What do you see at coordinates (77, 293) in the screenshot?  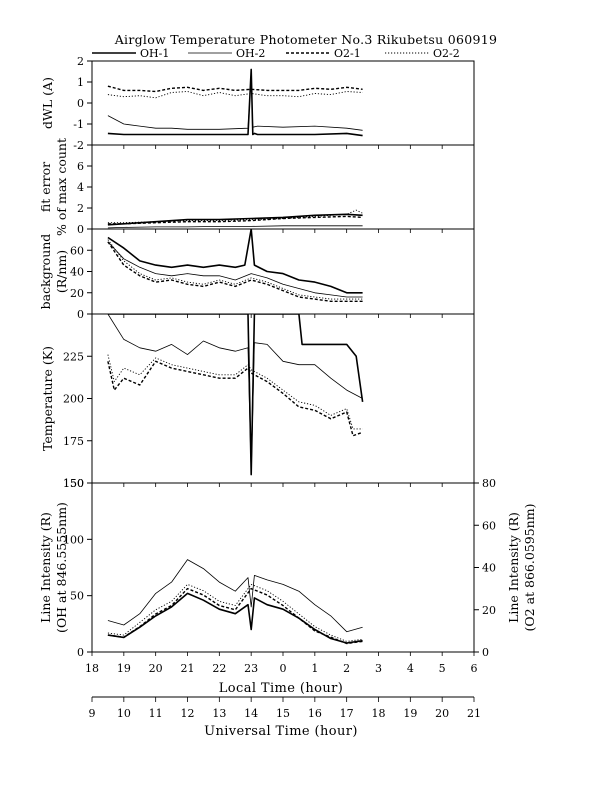 I see `ytick-label-background: 20` at bounding box center [77, 293].